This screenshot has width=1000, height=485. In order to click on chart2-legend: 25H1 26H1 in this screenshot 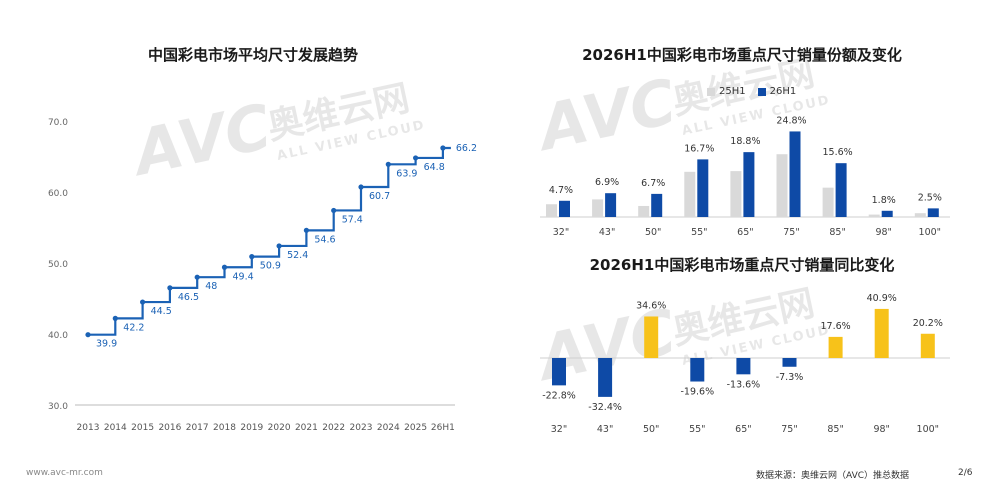, I will do `click(751, 91)`.